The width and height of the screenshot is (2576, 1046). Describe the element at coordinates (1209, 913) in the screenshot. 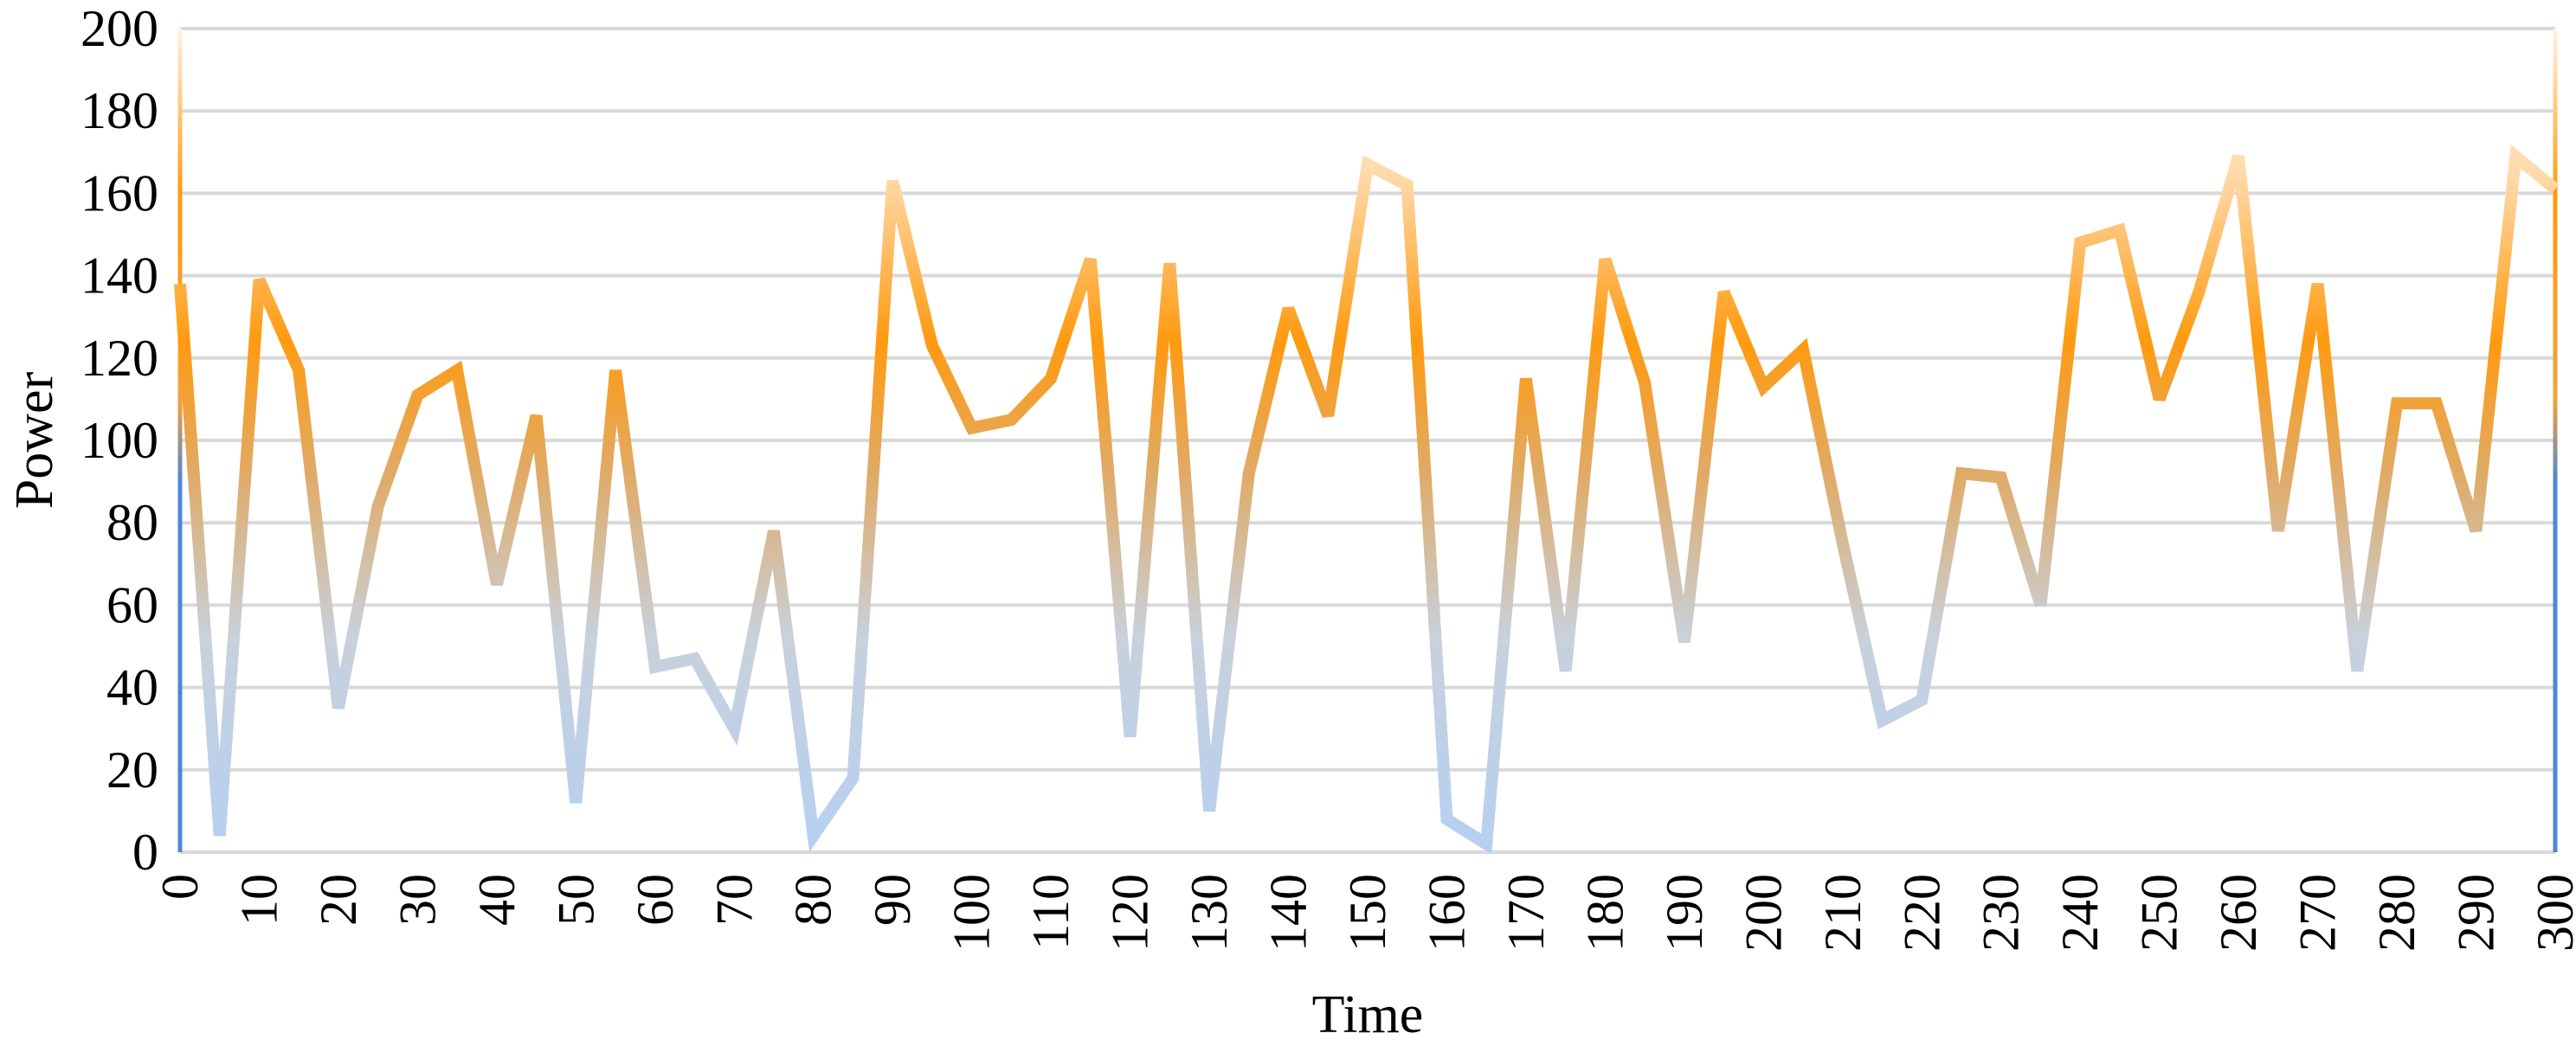

I see `x-tick-label: 130` at that location.